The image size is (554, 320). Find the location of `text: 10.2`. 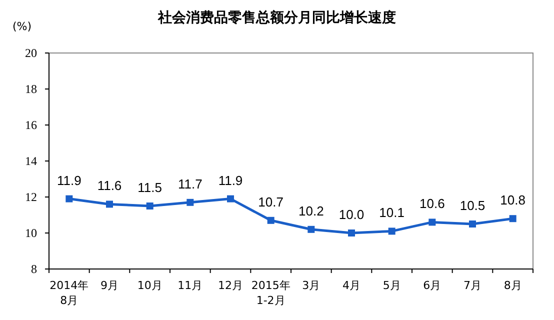

text: 10.2 is located at coordinates (311, 210).